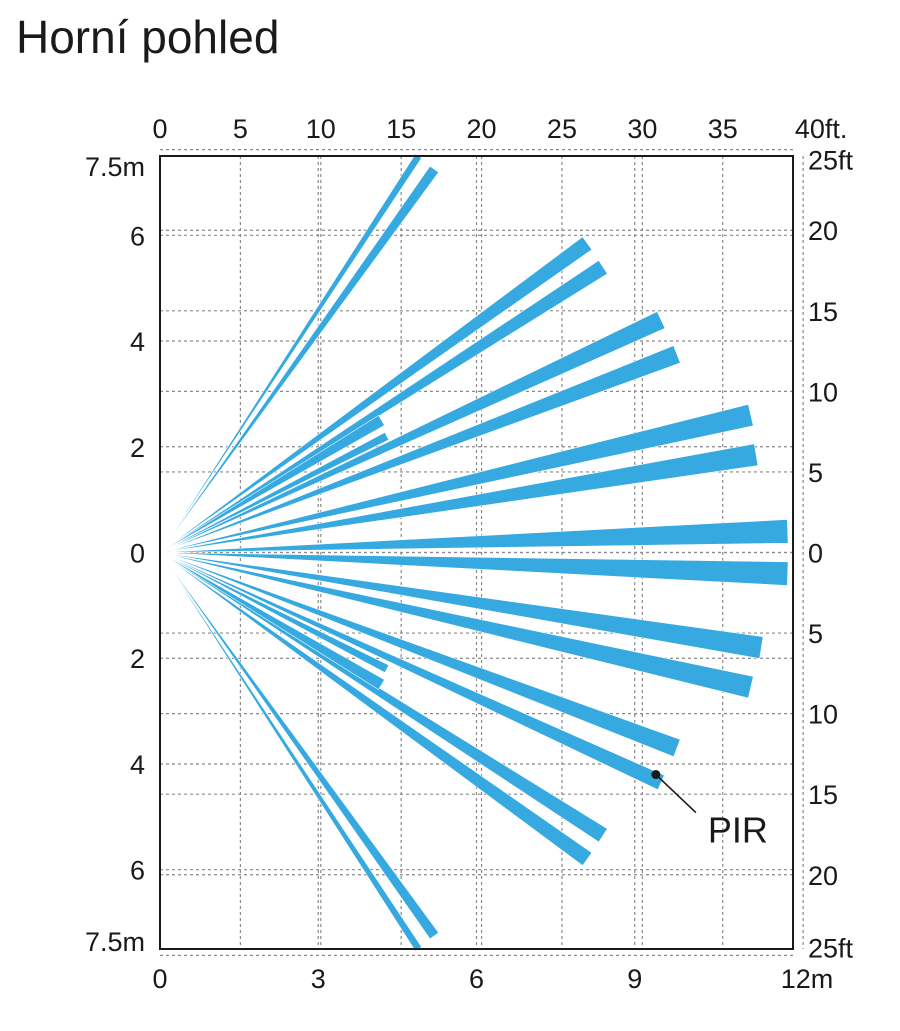 The image size is (900, 1031). I want to click on top-ft-tick-label: 5, so click(240, 129).